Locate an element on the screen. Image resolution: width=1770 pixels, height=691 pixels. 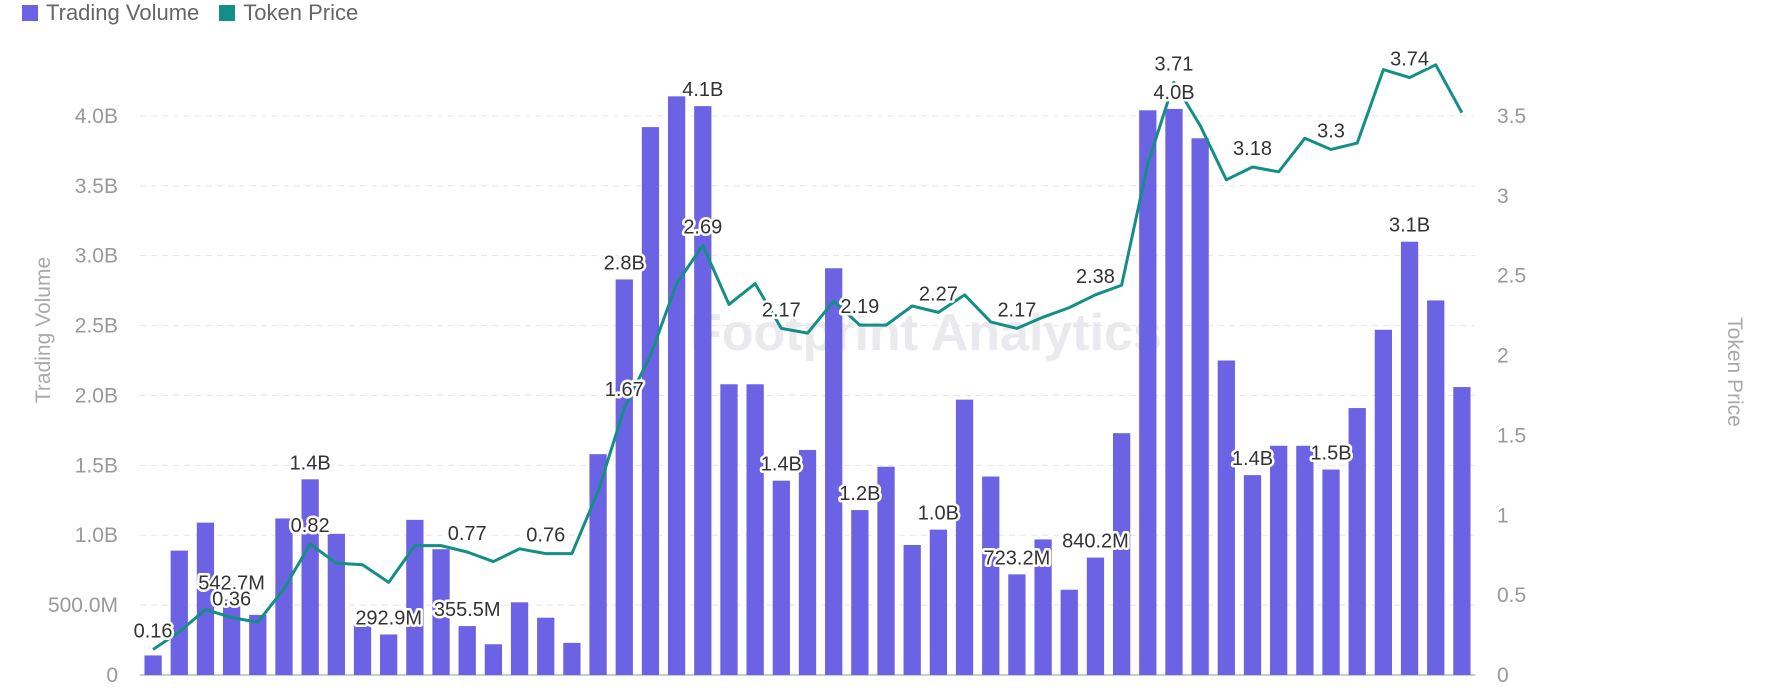
price-data-label: 0.36 is located at coordinates (231, 599).